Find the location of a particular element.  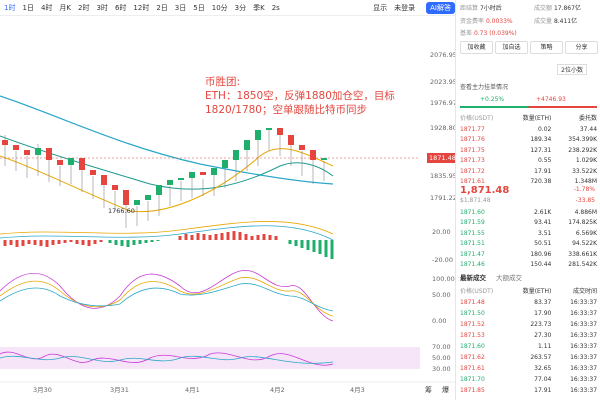

interval-tab: 2s is located at coordinates (275, 7).